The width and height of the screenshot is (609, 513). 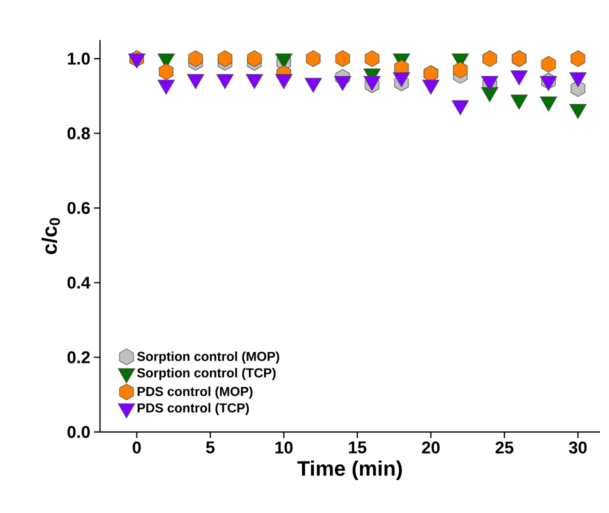 I want to click on x-tick-label: 20, so click(x=431, y=448).